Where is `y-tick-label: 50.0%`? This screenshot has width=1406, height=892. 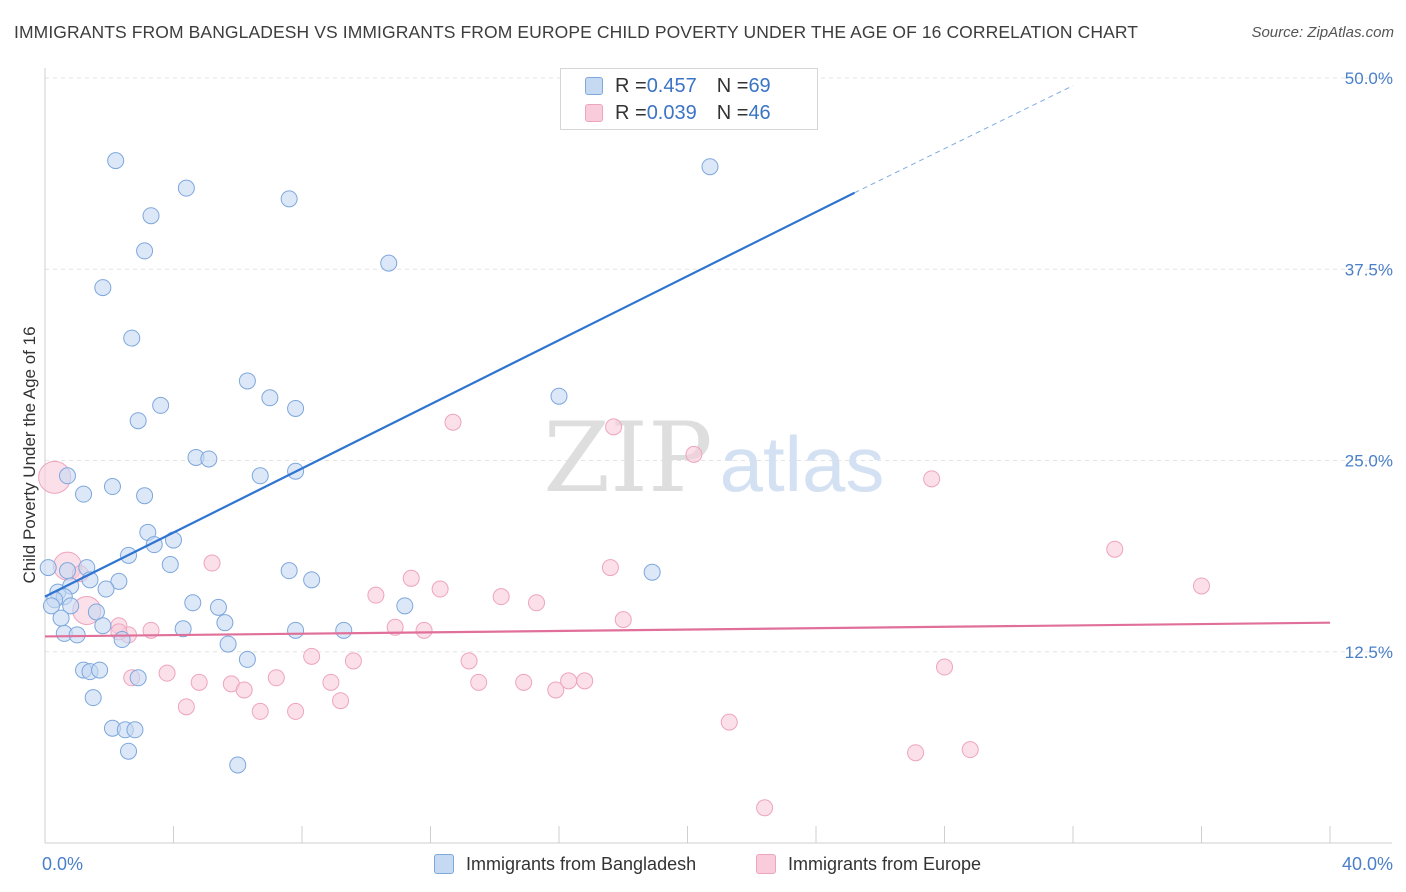 y-tick-label: 50.0% is located at coordinates (1369, 78).